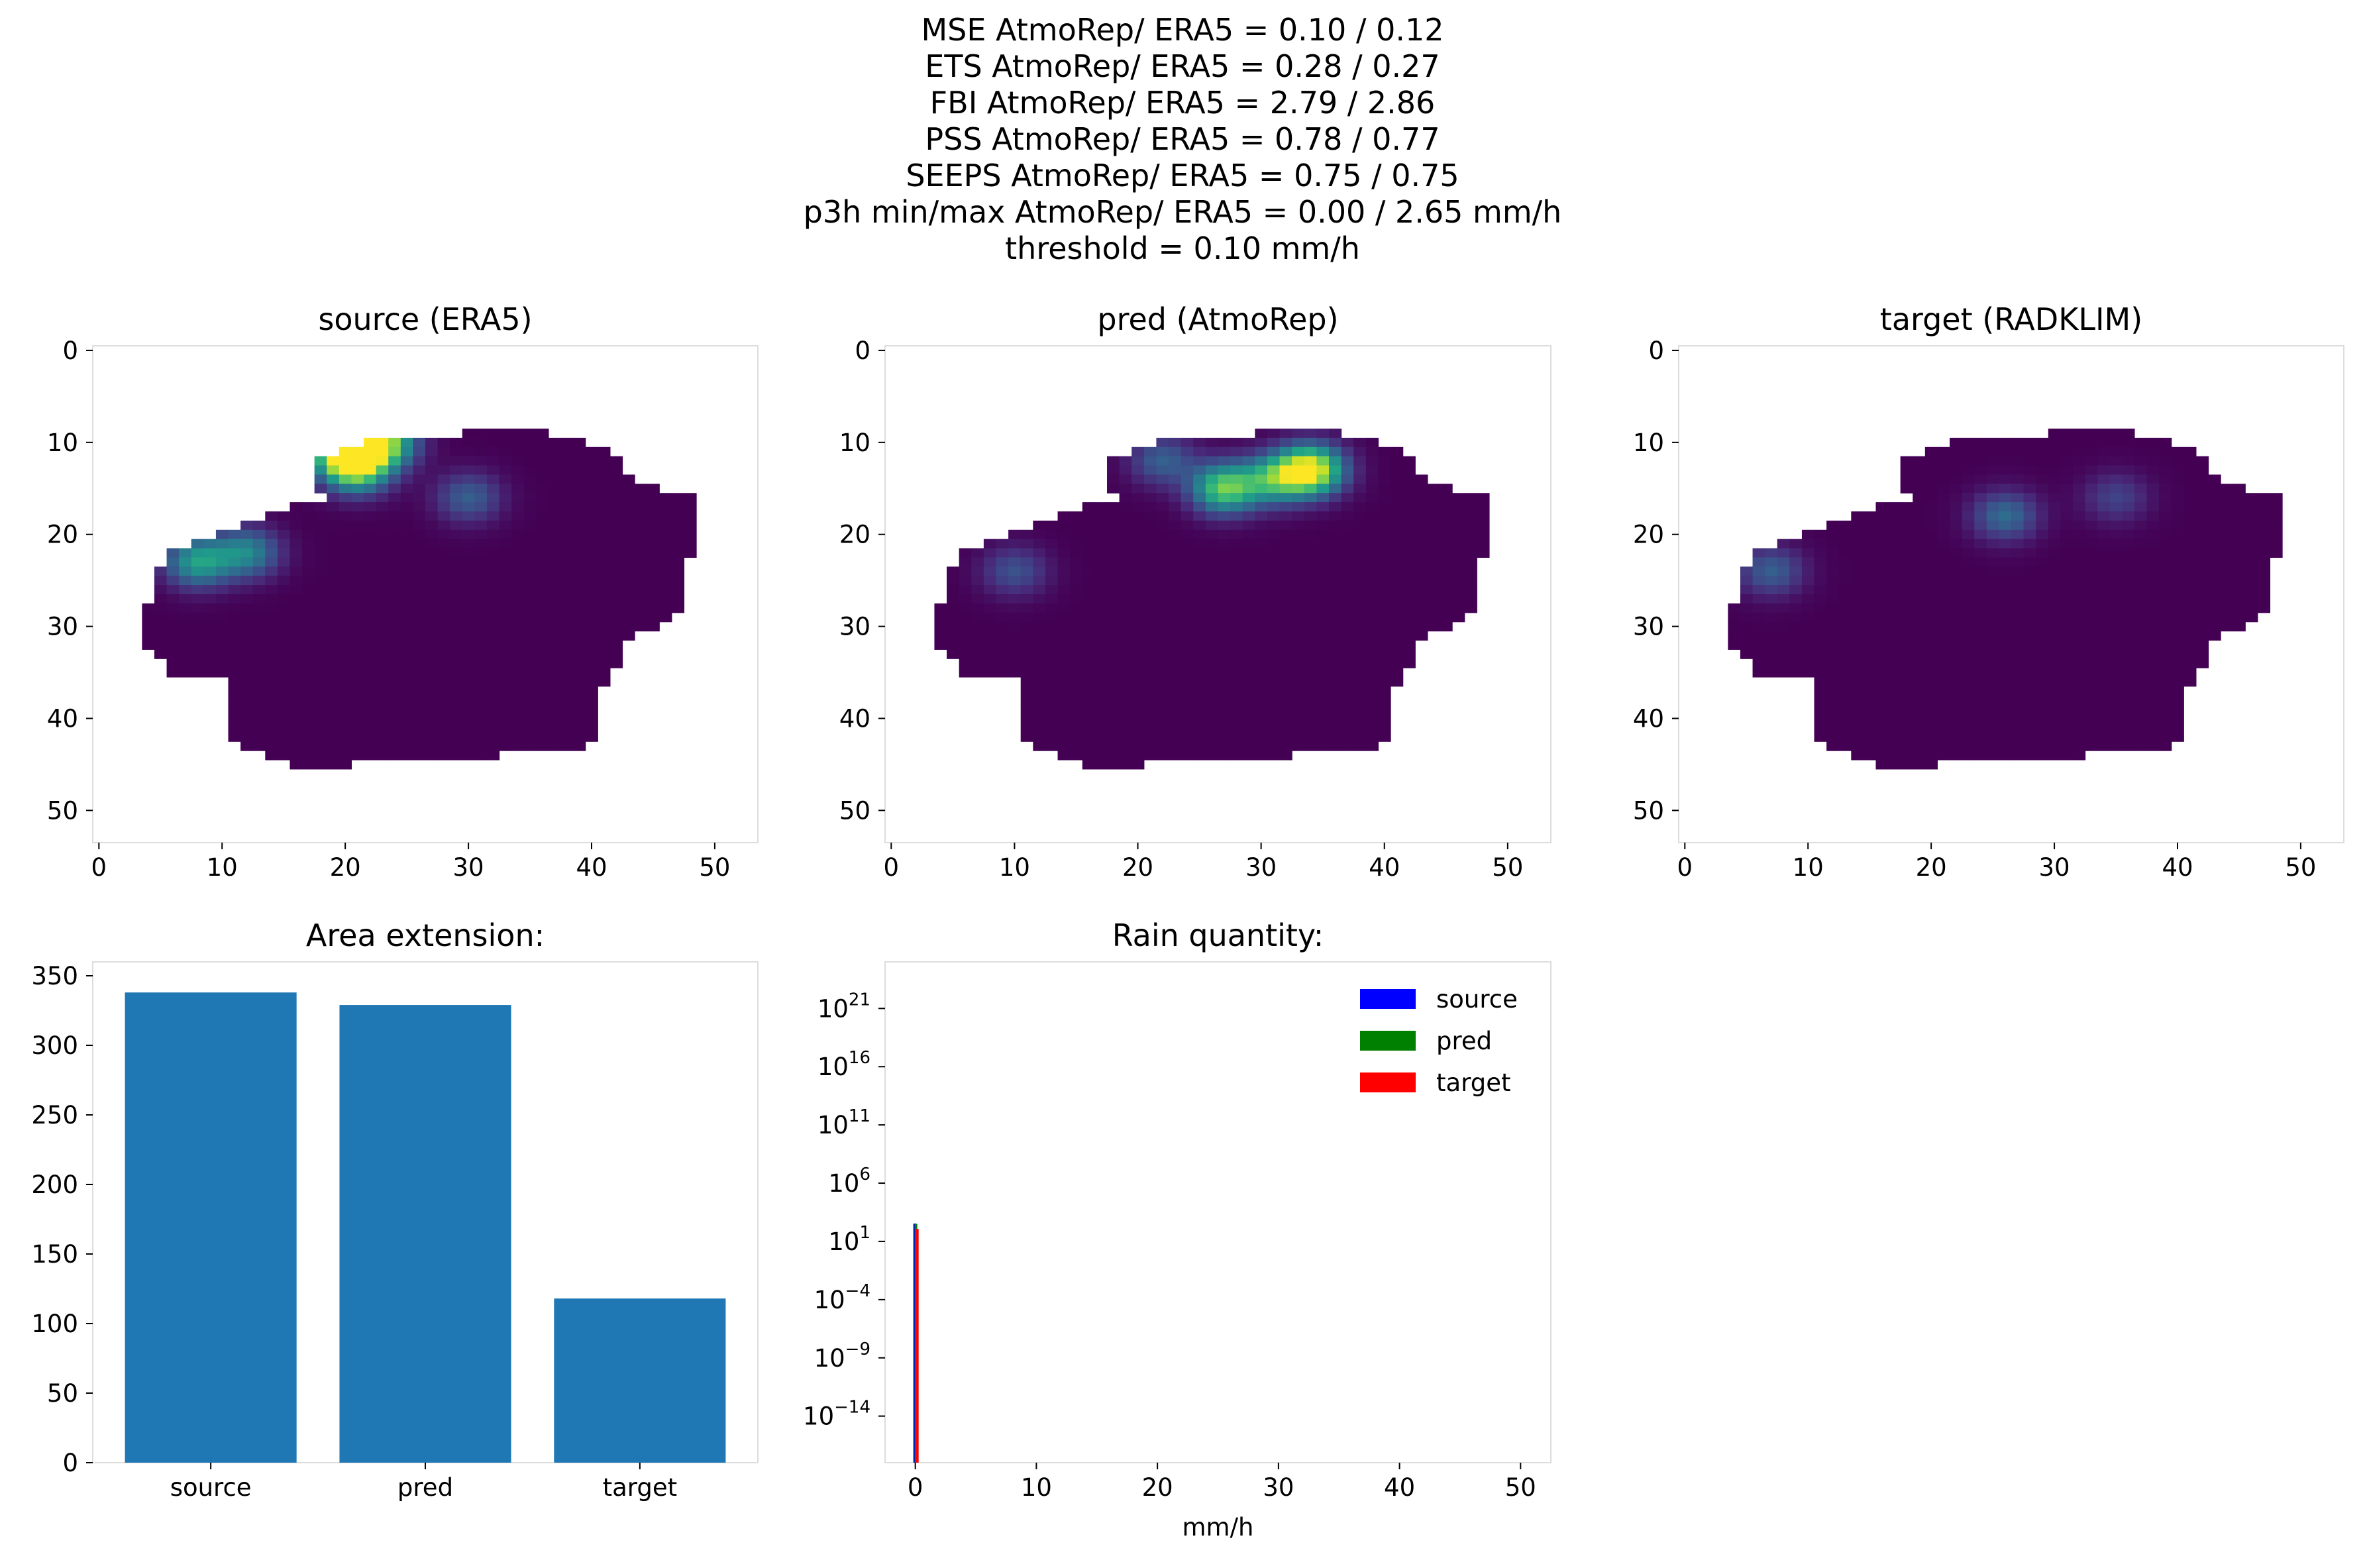 This screenshot has width=2365, height=1568. What do you see at coordinates (892, 868) in the screenshot?
I see `x-tick-label: 0` at bounding box center [892, 868].